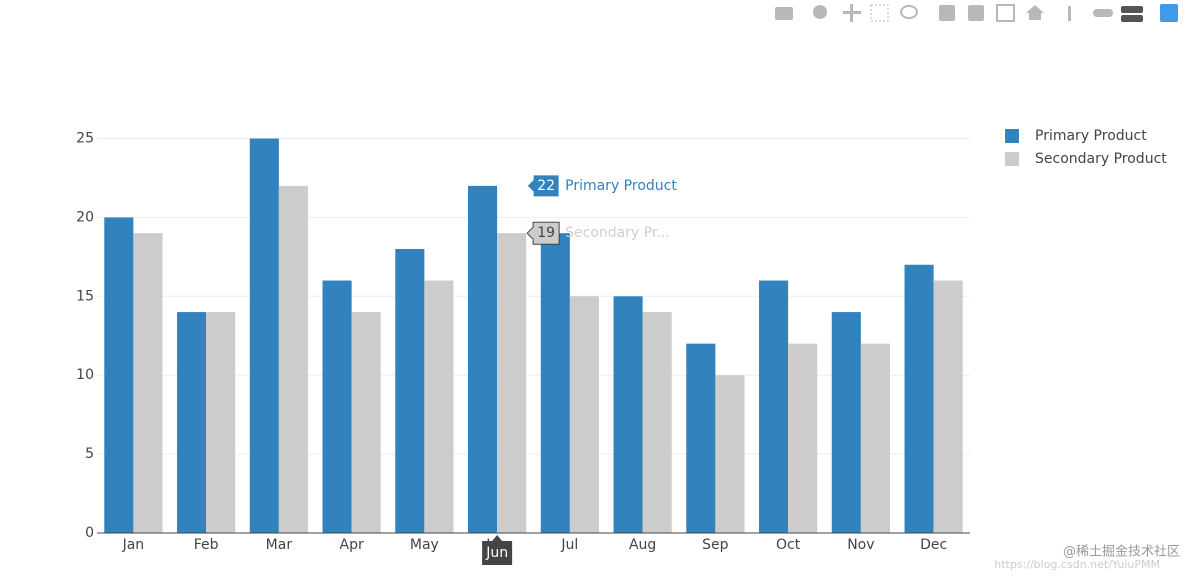 The height and width of the screenshot is (580, 1200). Describe the element at coordinates (947, 13) in the screenshot. I see `zoom-in-icon` at that location.